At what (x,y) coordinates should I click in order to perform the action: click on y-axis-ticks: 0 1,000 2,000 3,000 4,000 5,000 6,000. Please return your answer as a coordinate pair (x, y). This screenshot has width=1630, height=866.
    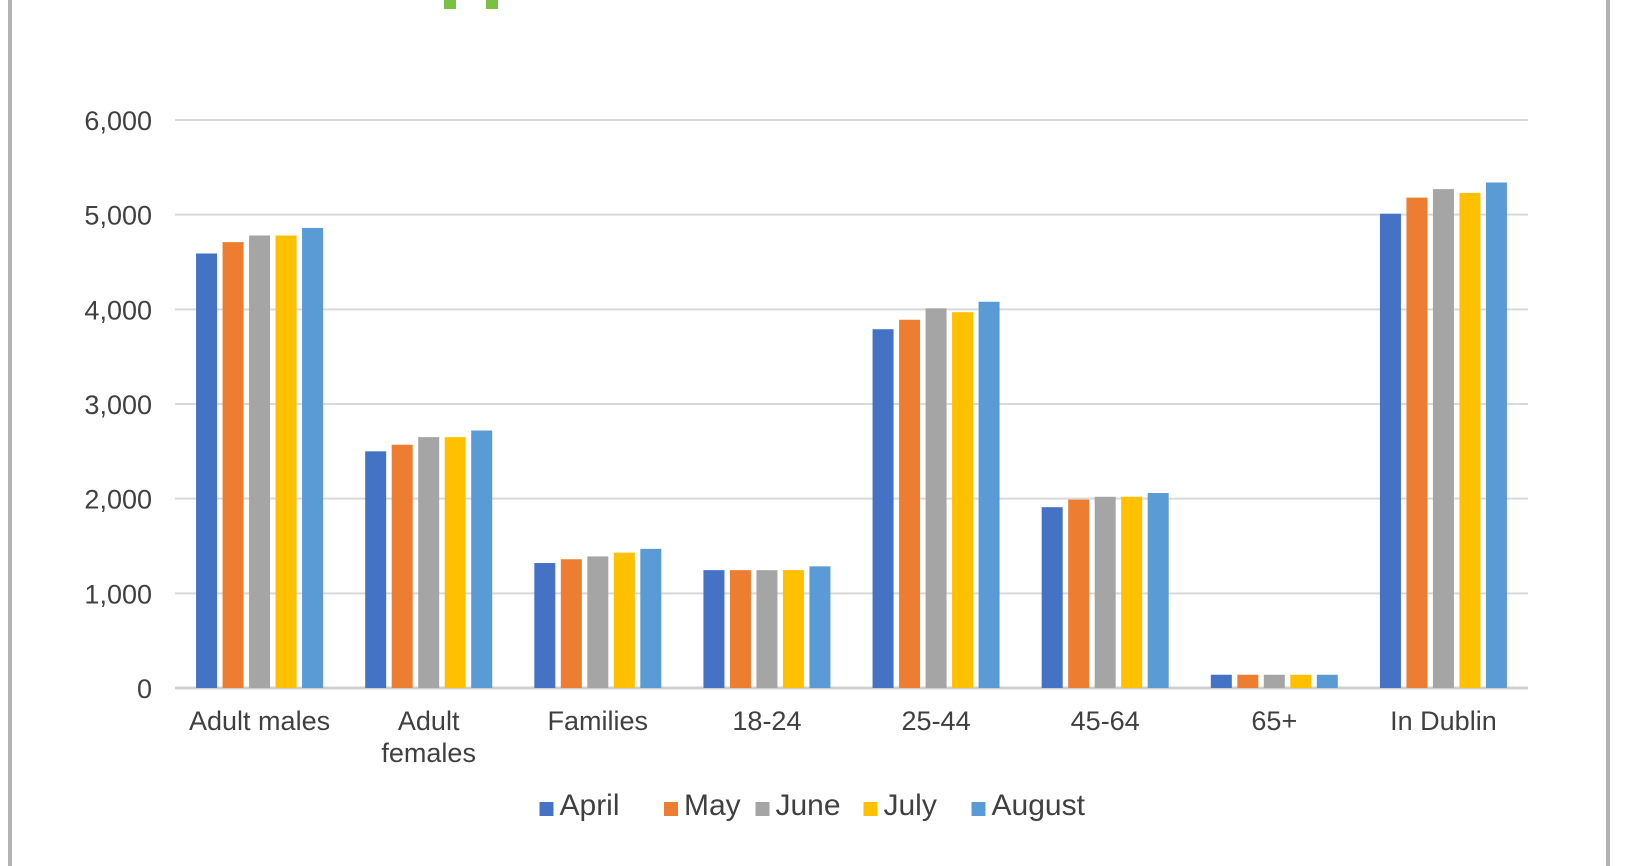
    Looking at the image, I should click on (118, 405).